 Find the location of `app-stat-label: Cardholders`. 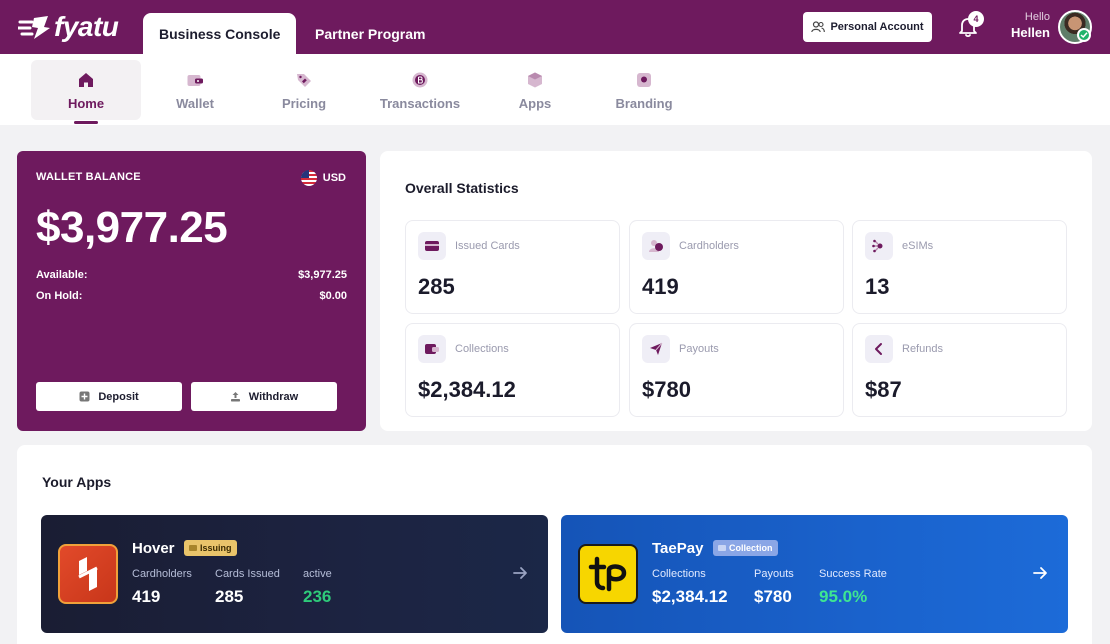

app-stat-label: Cardholders is located at coordinates (162, 574).